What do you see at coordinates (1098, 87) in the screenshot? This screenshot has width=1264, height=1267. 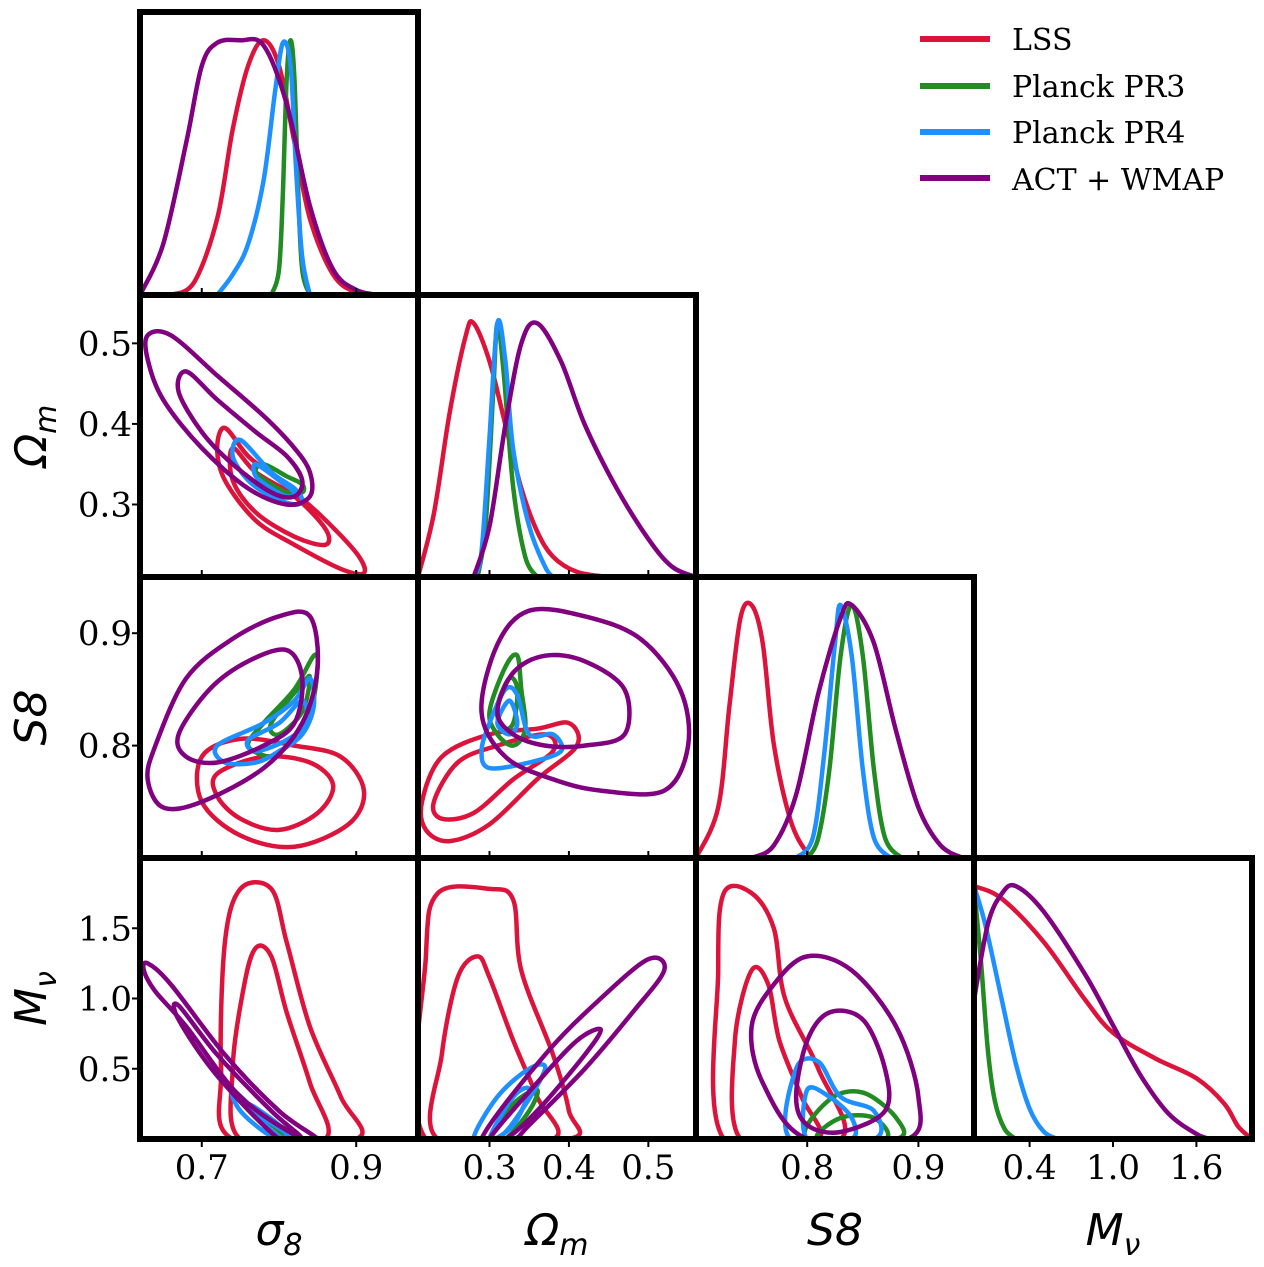 I see `legend-label-planck-pr3: Planck PR3` at bounding box center [1098, 87].